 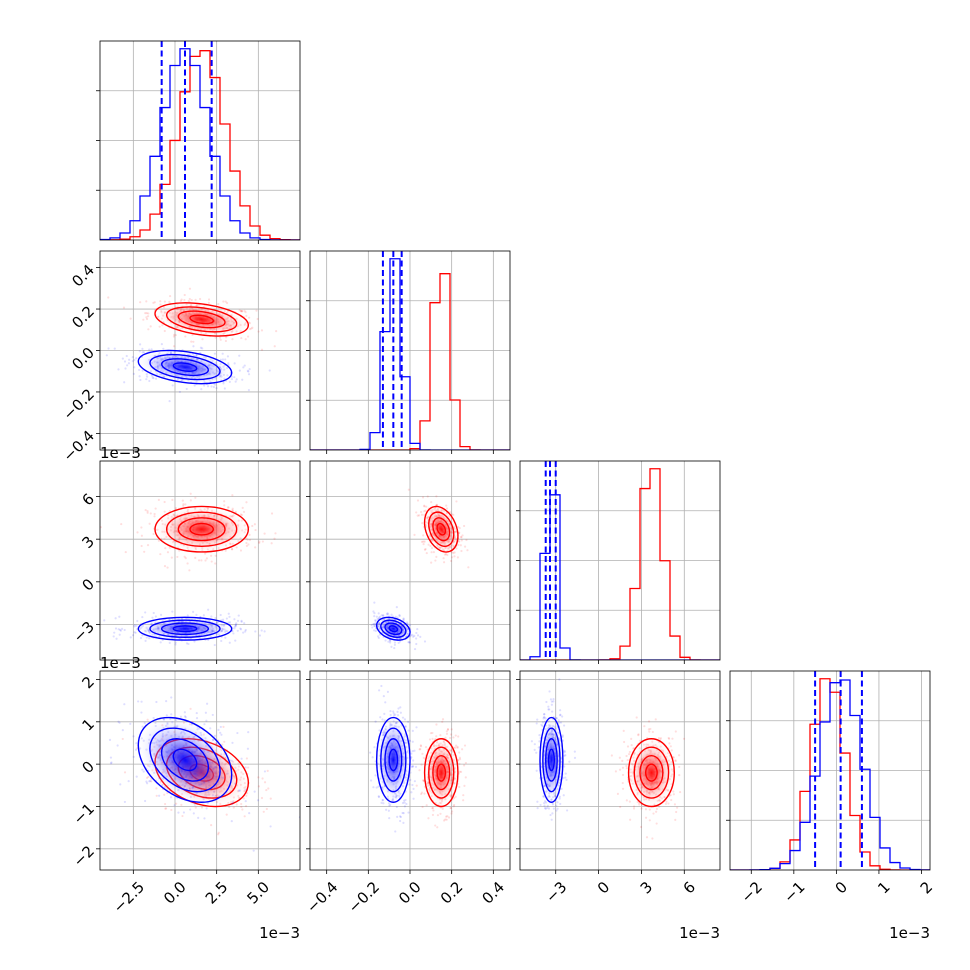 I want to click on y-tick-label: 0, so click(x=88, y=584).